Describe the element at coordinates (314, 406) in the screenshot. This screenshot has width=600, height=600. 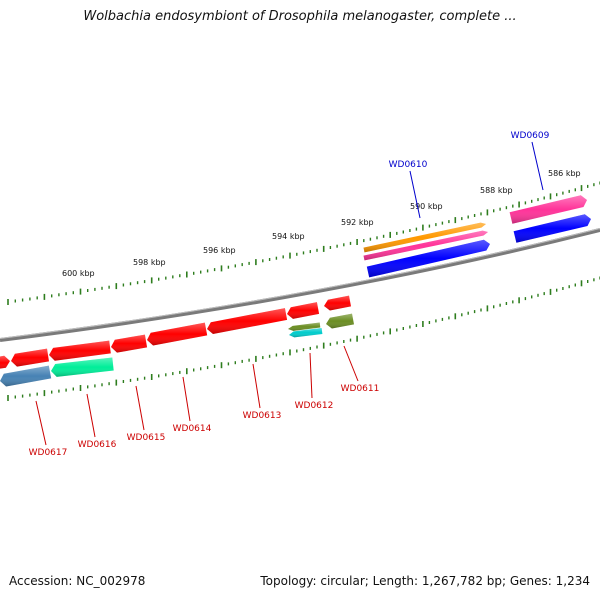
I see `gene-label-wd0612: WD0612` at that location.